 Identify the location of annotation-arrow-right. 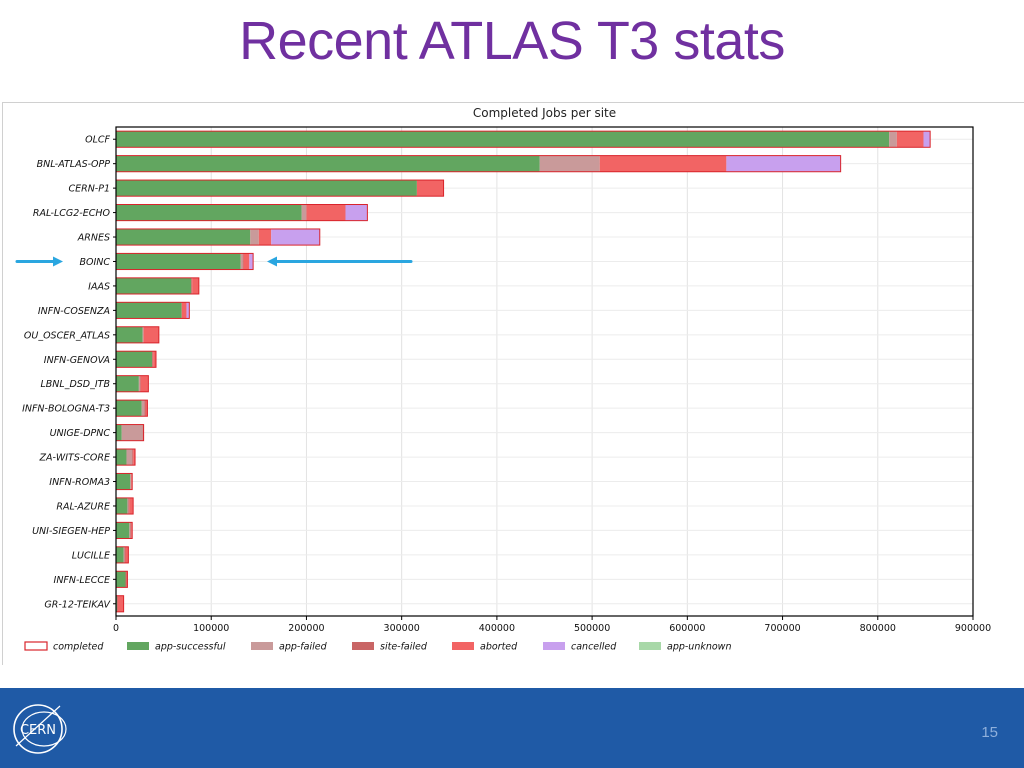
(39, 261).